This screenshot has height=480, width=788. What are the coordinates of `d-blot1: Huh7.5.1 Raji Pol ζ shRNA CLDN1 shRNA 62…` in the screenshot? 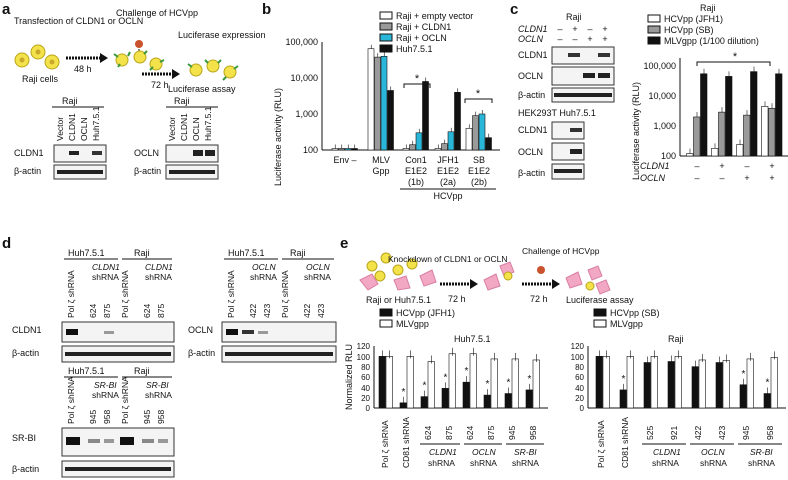 It's located at (93, 305).